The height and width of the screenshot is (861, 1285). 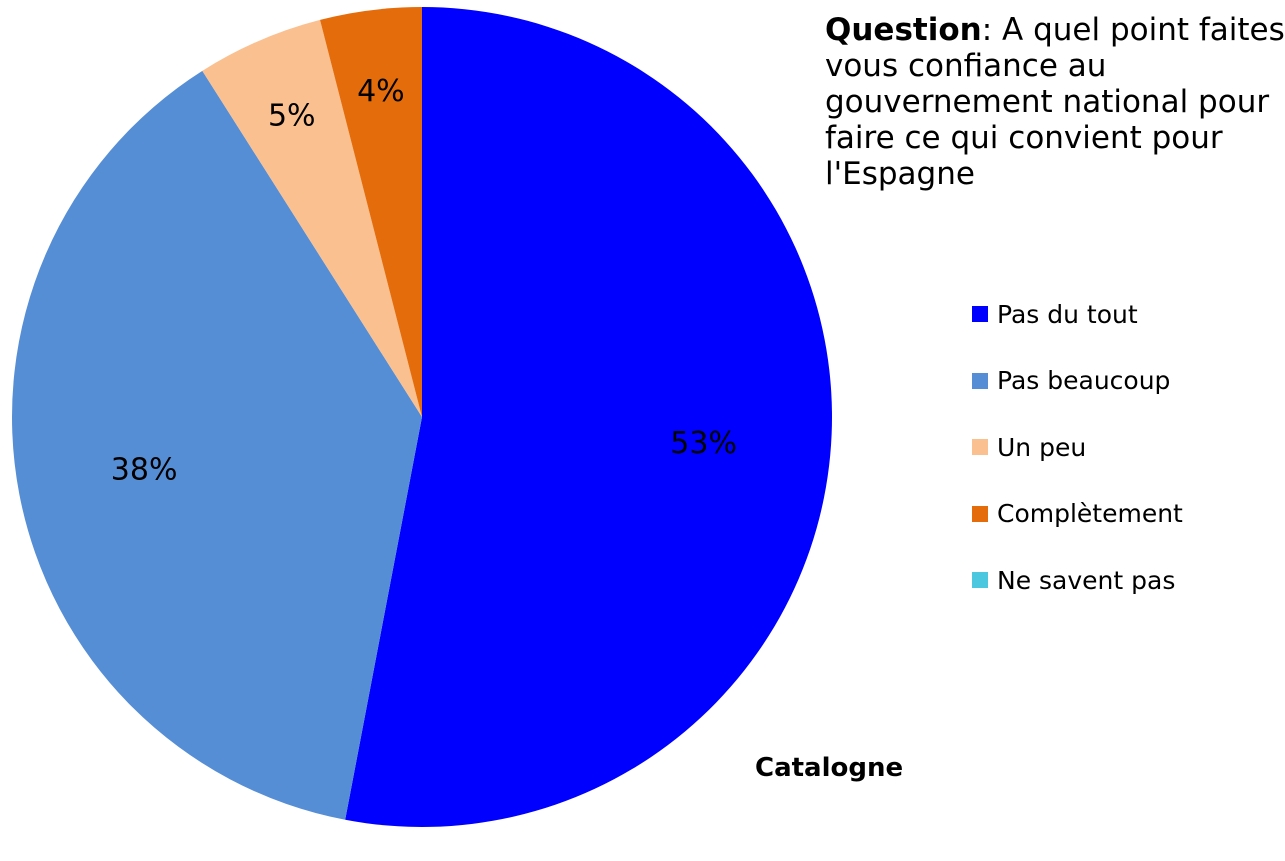 I want to click on question-heading: Question, so click(x=903, y=30).